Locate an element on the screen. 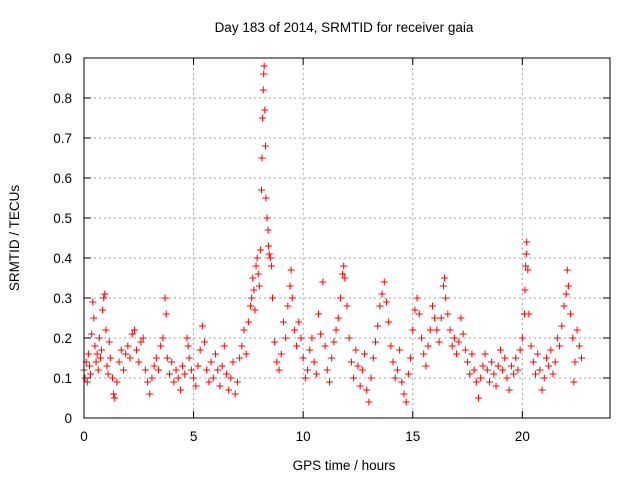 Image resolution: width=640 pixels, height=480 pixels. x-axis-label: GPS time / hours is located at coordinates (344, 465).